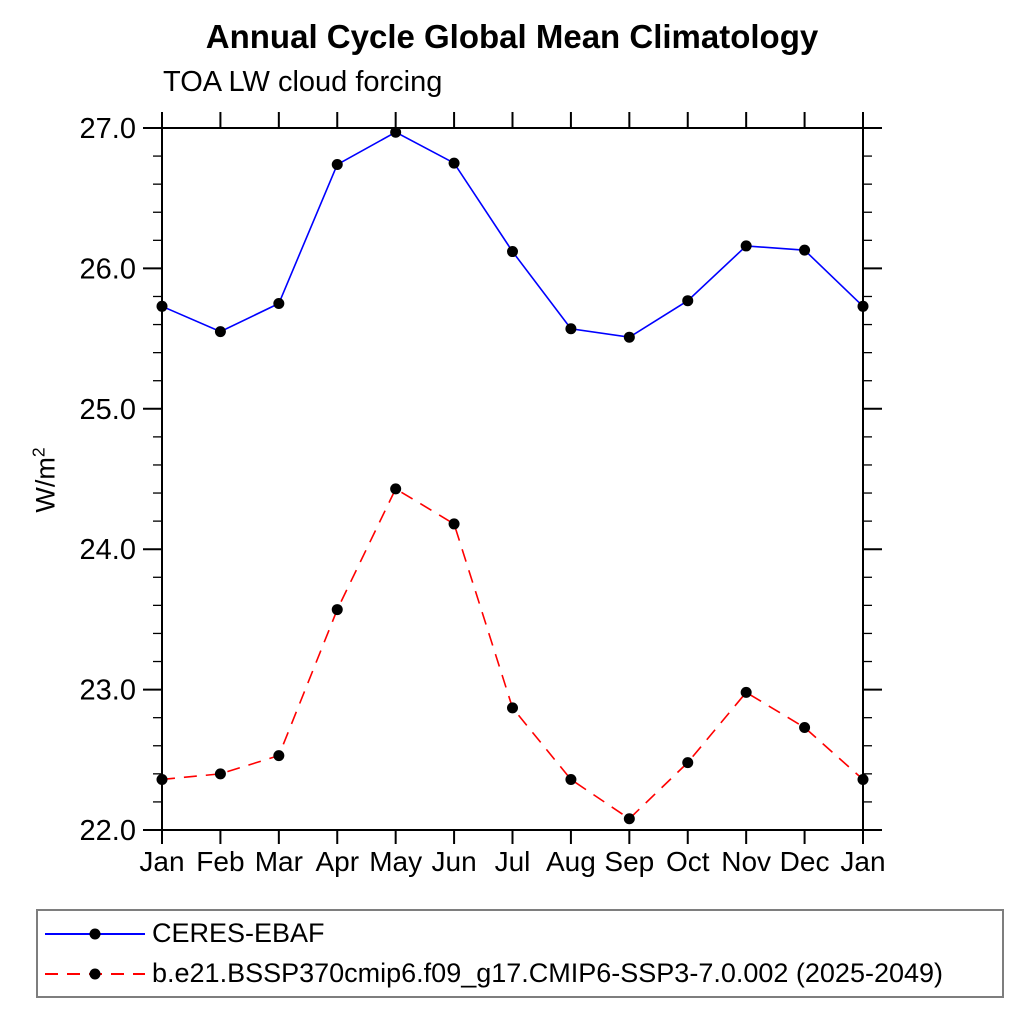 Image resolution: width=1024 pixels, height=1024 pixels. I want to click on x-tick-label: Apr, so click(337, 861).